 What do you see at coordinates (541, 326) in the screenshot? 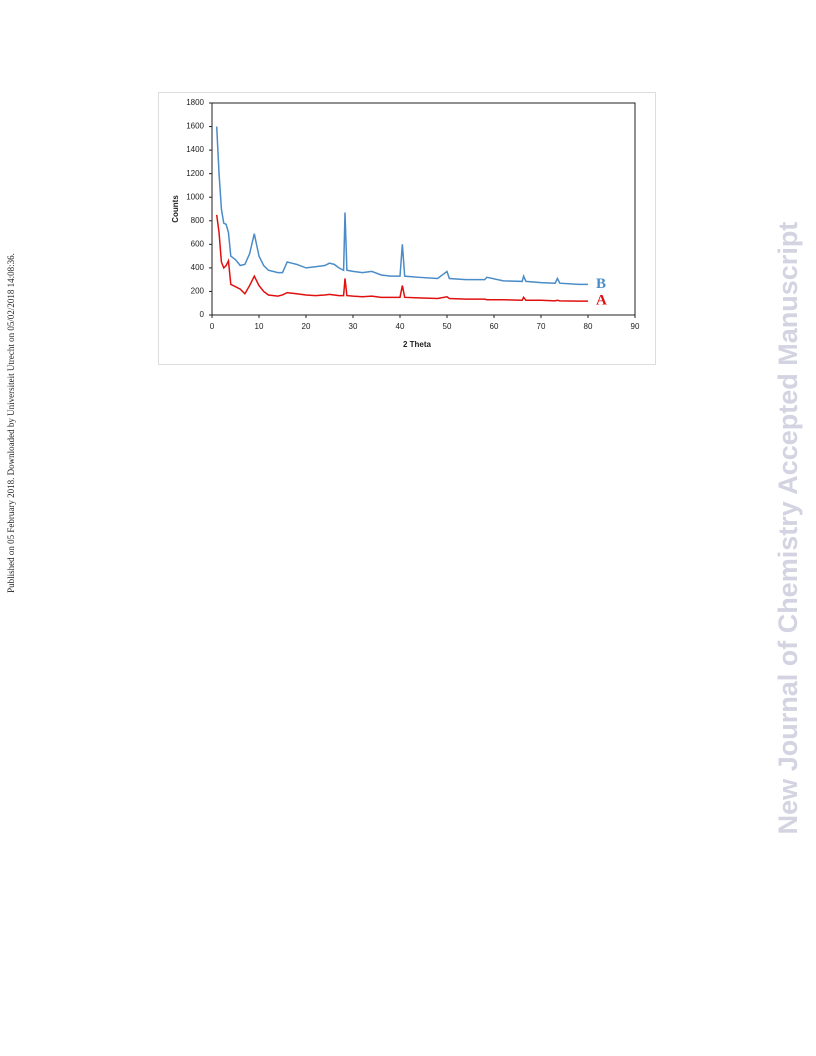
I see `x-tick-label: 70` at bounding box center [541, 326].